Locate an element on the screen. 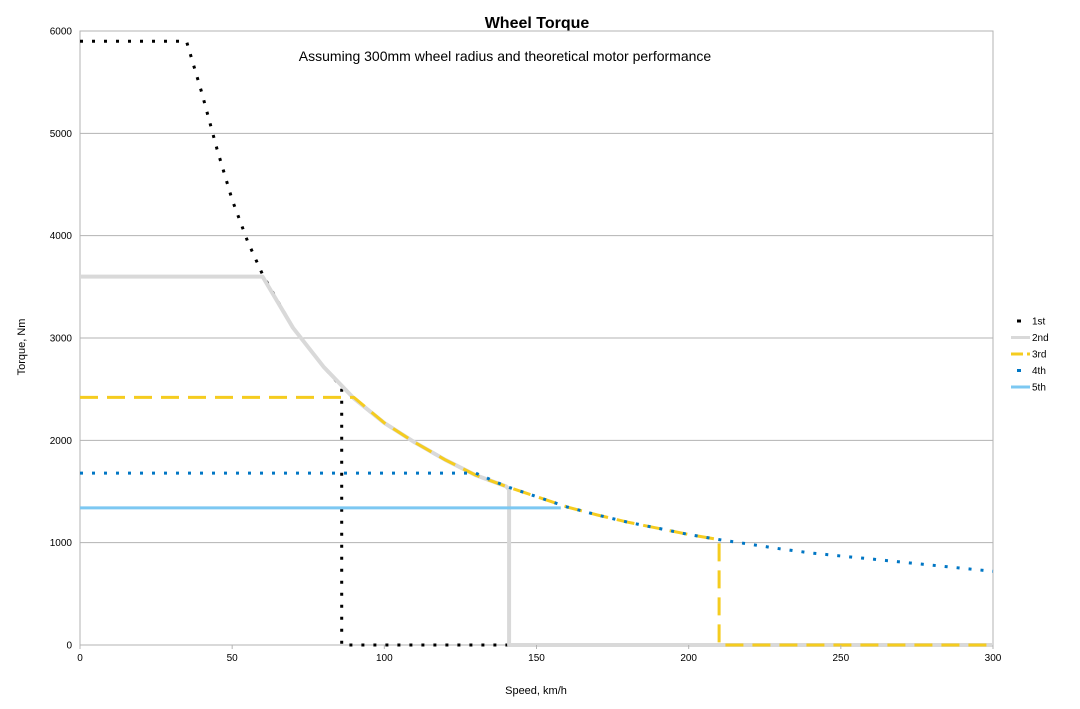 The height and width of the screenshot is (709, 1080). x-tick-label: 0 is located at coordinates (80, 658).